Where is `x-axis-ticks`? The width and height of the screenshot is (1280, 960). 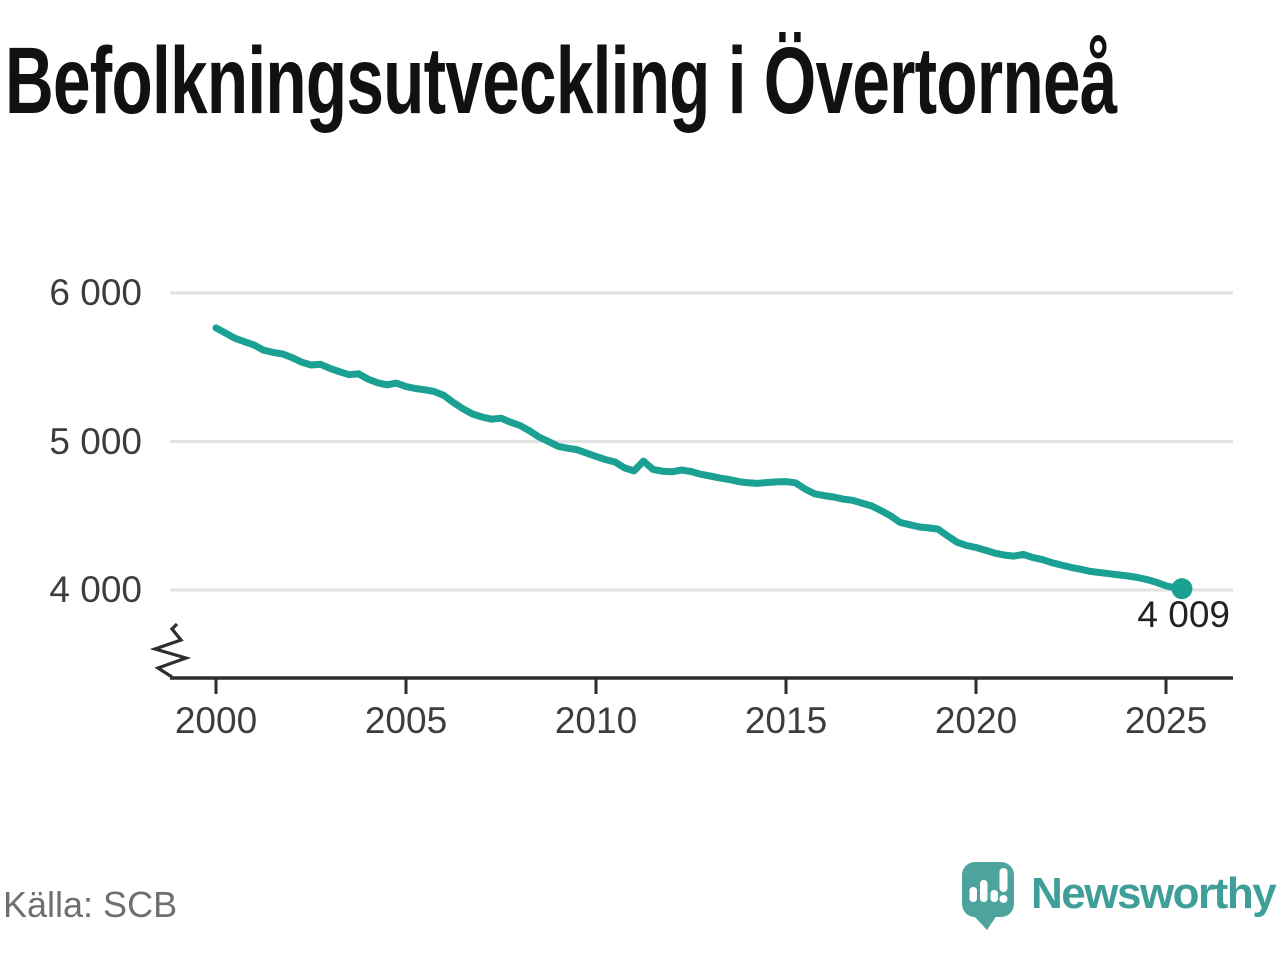 x-axis-ticks is located at coordinates (691, 686).